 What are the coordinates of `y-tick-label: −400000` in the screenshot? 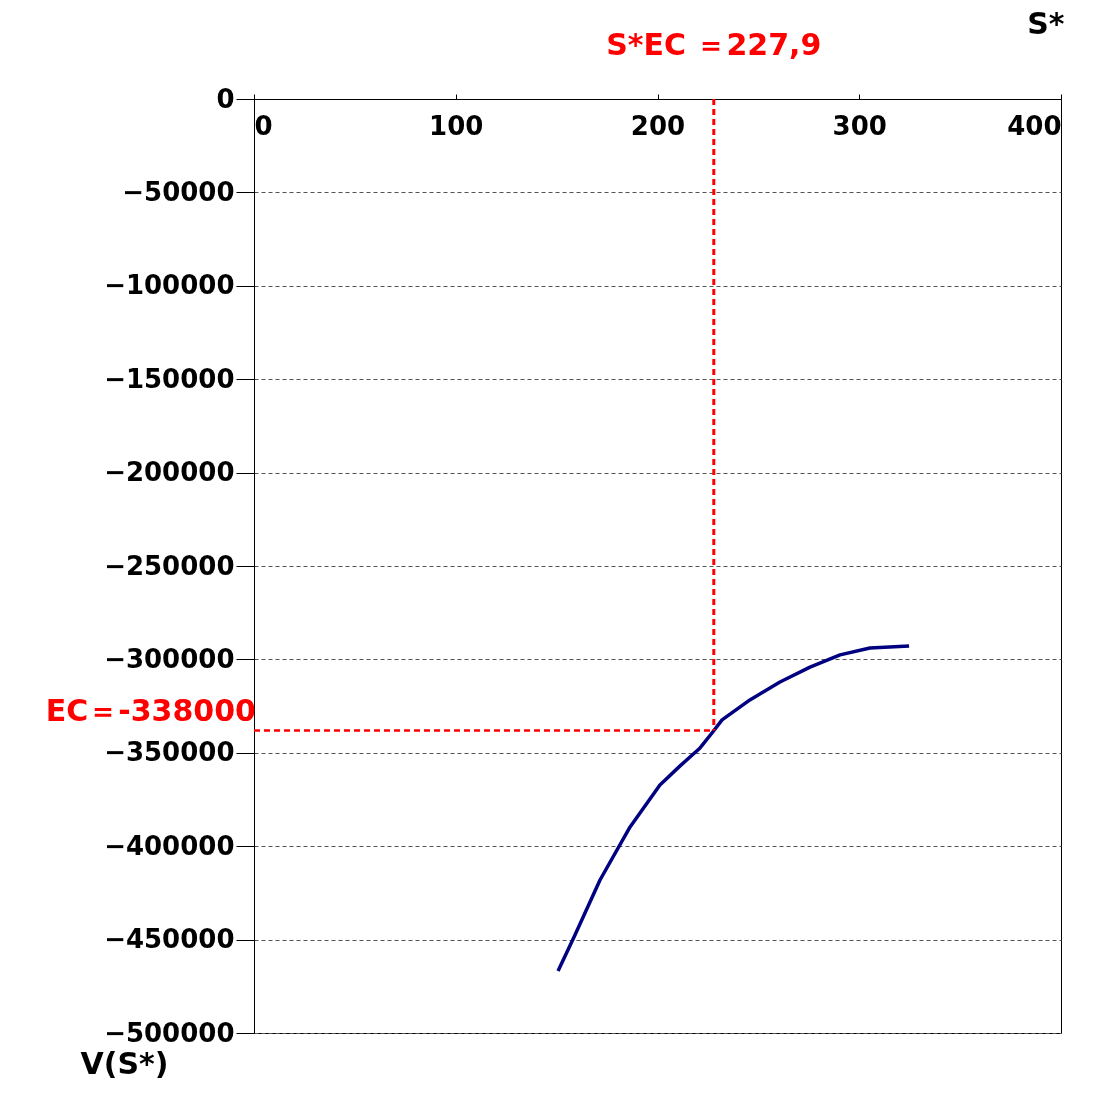 It's located at (169, 845).